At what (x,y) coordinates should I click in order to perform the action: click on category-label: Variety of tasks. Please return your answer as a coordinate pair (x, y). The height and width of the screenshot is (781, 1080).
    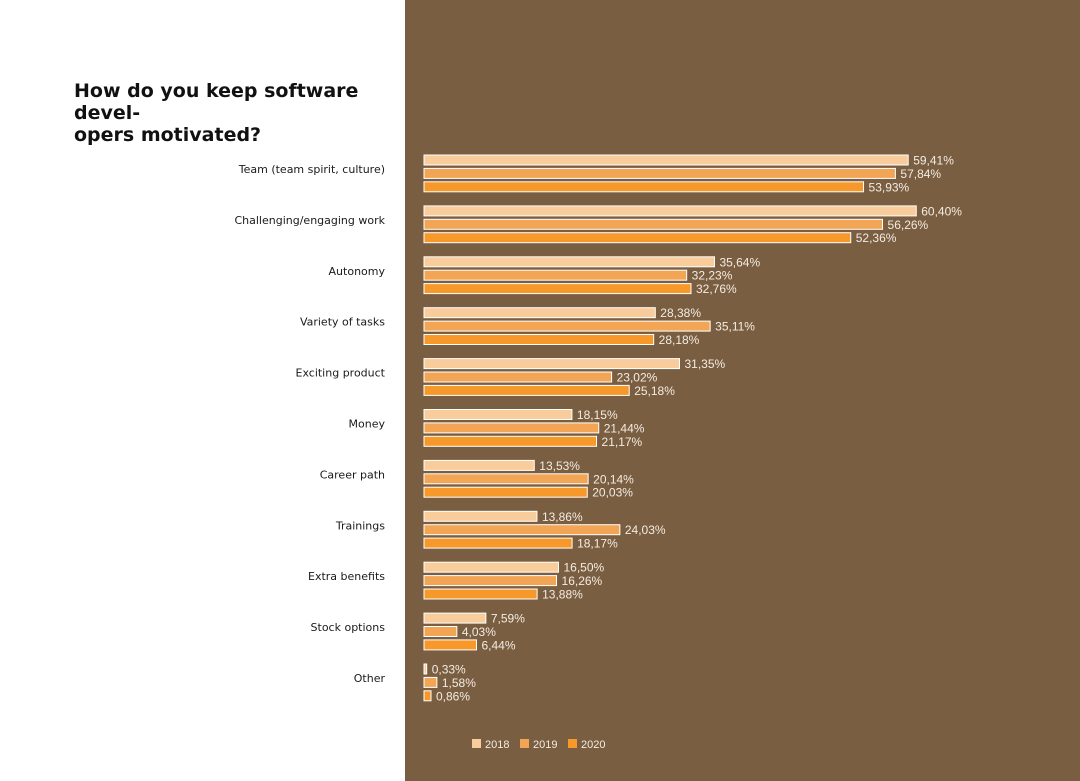
    Looking at the image, I should click on (342, 322).